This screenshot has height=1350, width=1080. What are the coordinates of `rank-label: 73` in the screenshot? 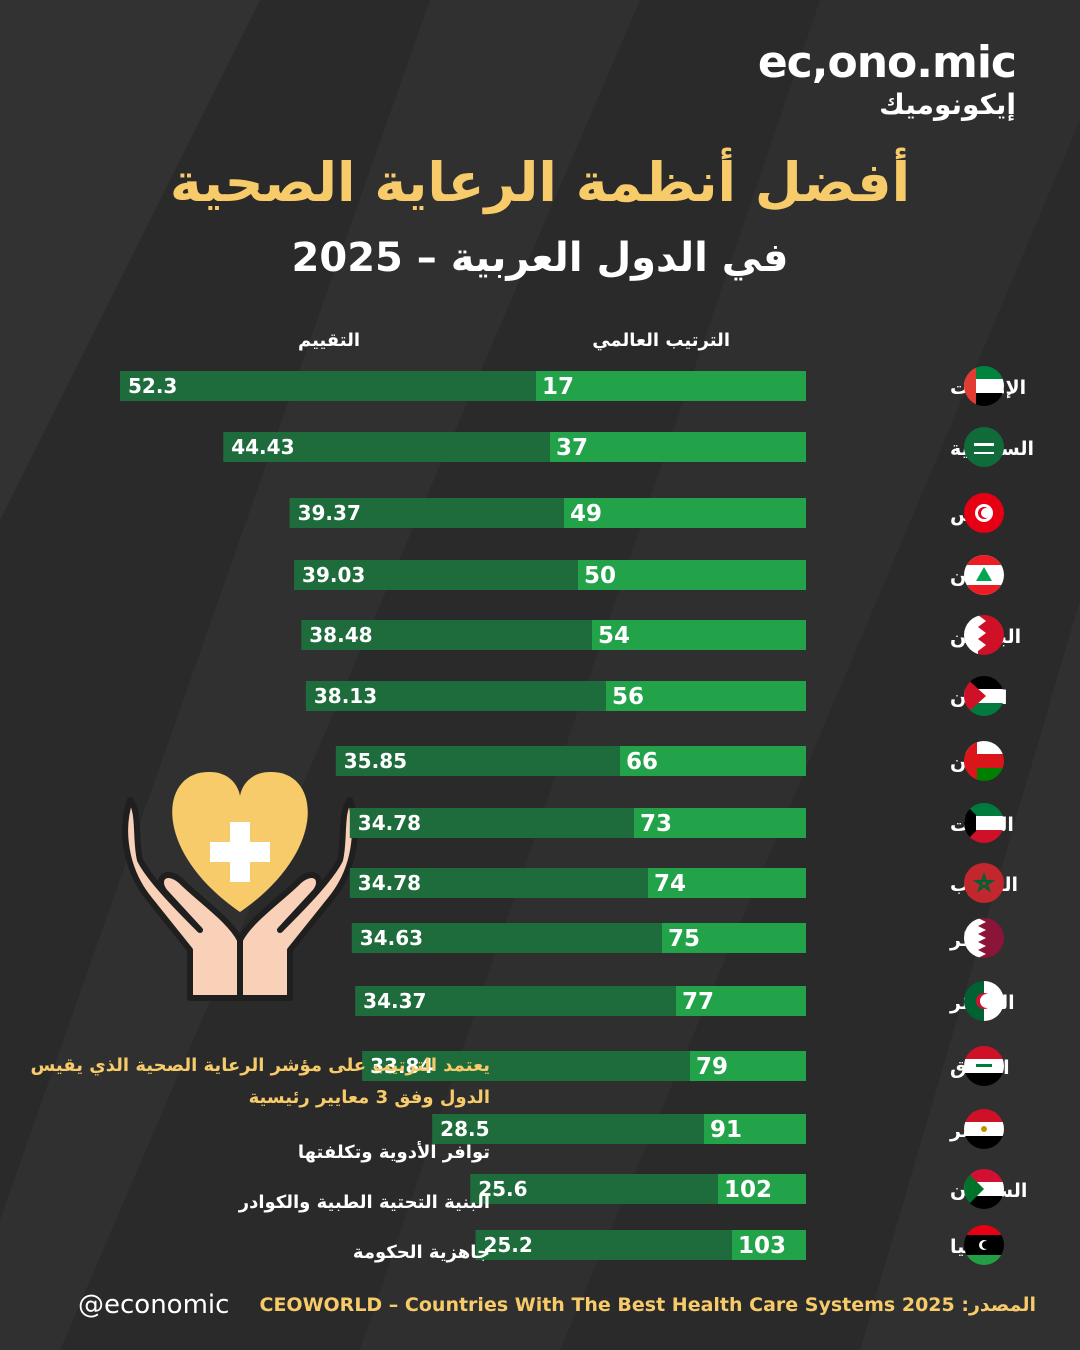 It's located at (656, 824).